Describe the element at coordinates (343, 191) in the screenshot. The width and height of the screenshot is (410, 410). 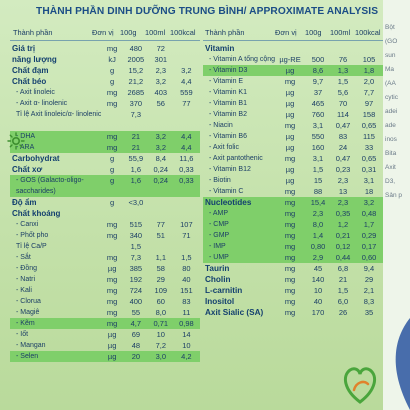
I see `value-100ml: 13` at that location.